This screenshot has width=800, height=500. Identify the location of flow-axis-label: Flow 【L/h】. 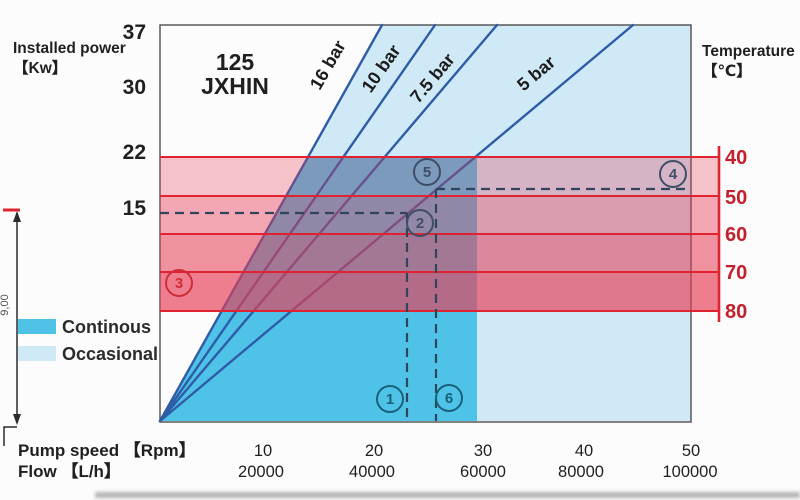
(69, 471).